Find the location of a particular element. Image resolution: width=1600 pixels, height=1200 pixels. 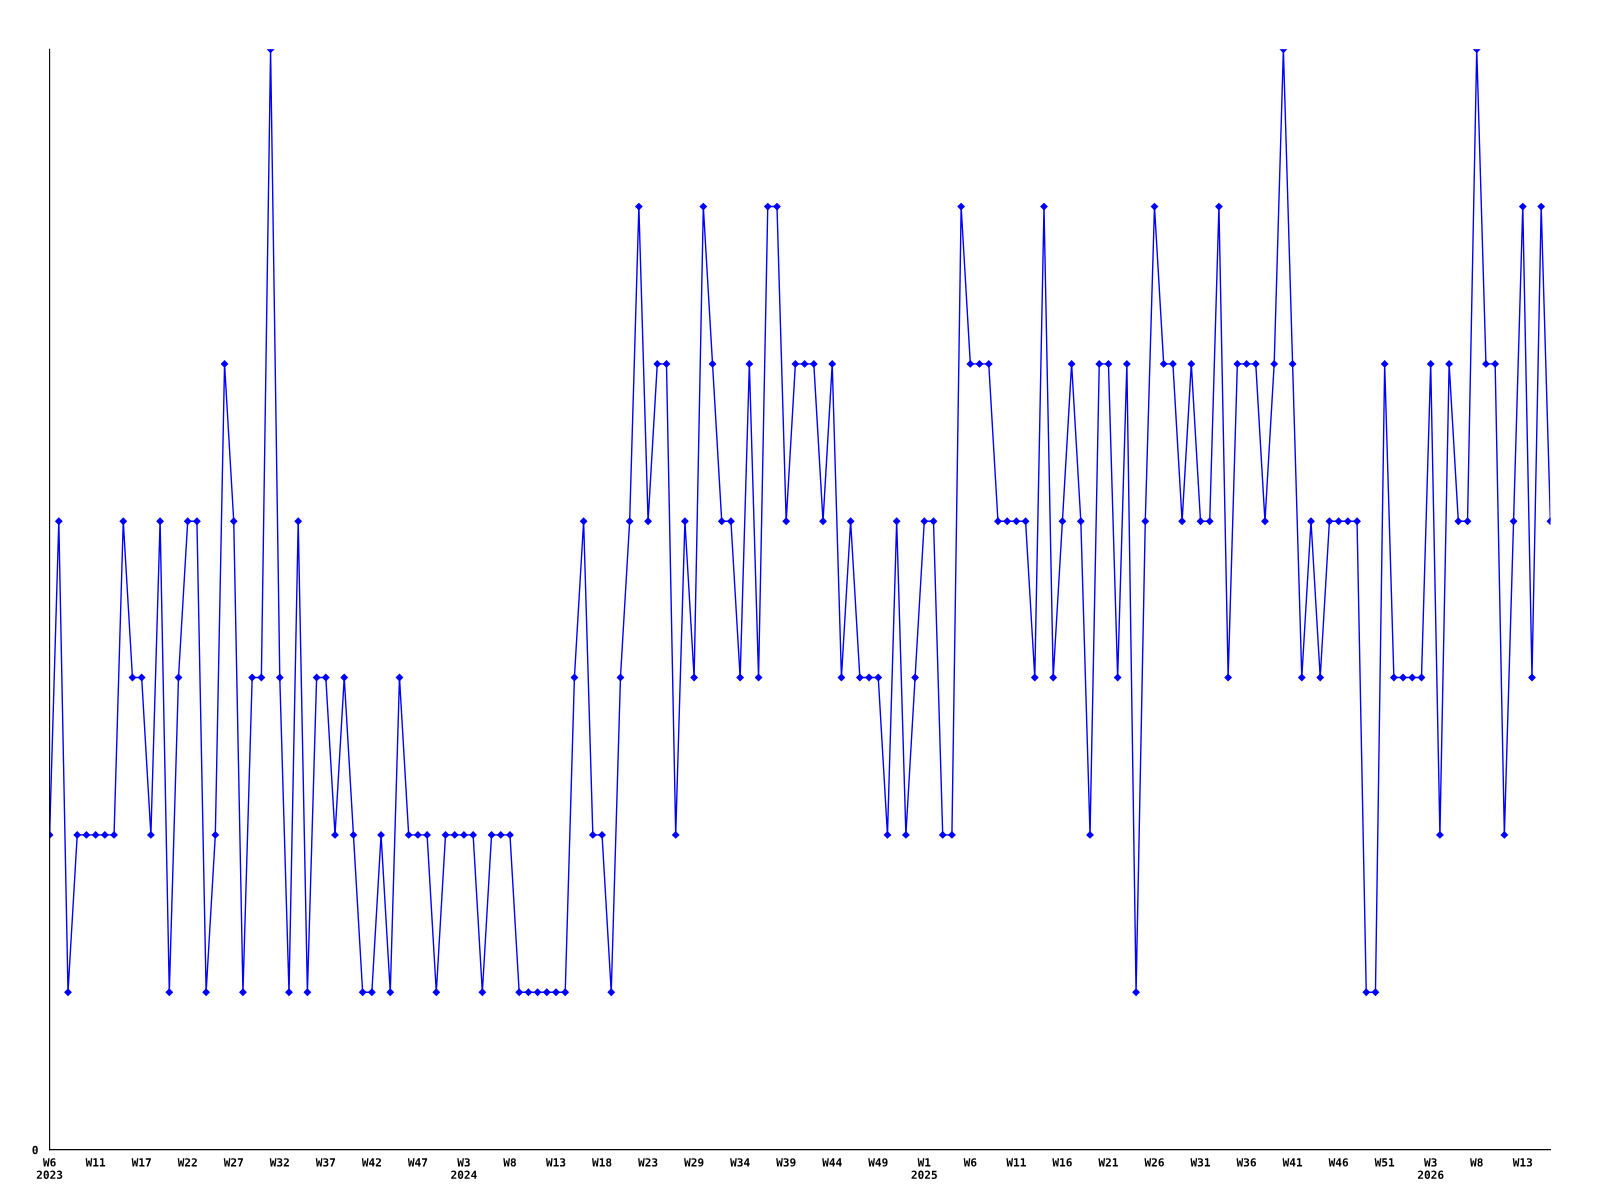

x-tick-label: W49 is located at coordinates (878, 1162).